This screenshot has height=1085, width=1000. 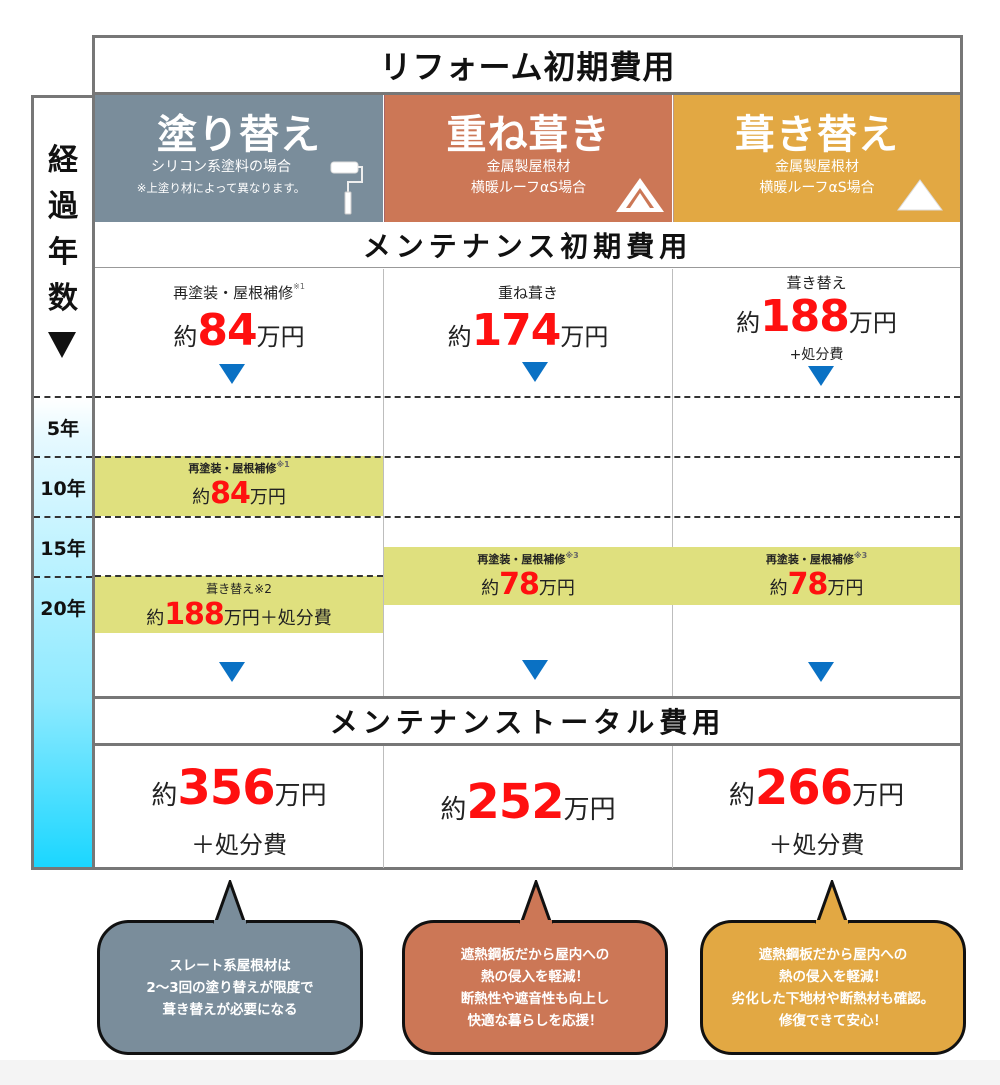 I want to click on timeline-item-reroof-repair: 再塗装・屋根補修※3 約78万円, so click(x=816, y=576).